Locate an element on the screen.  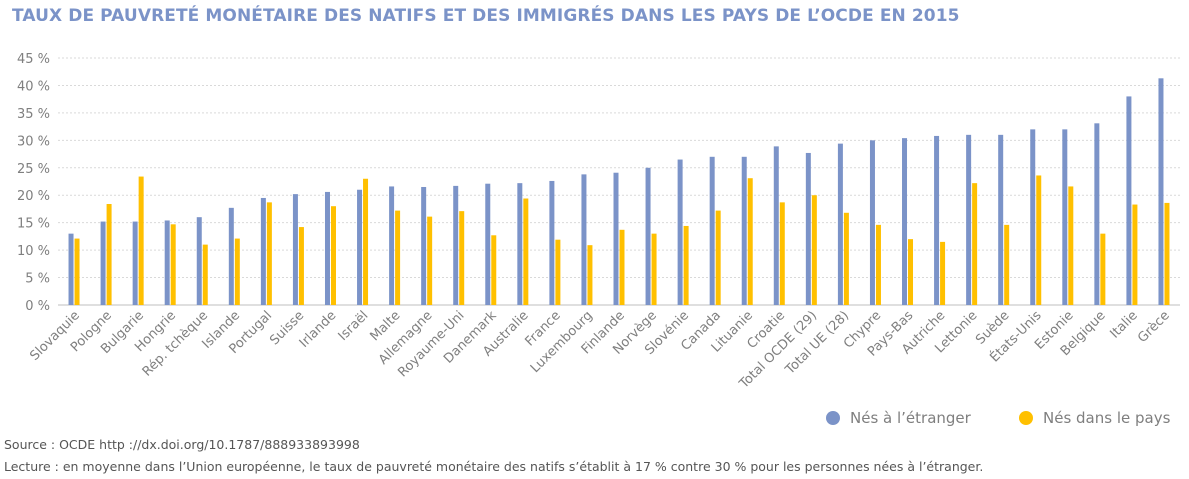
x-tick-label: Irlande is located at coordinates (318, 329).